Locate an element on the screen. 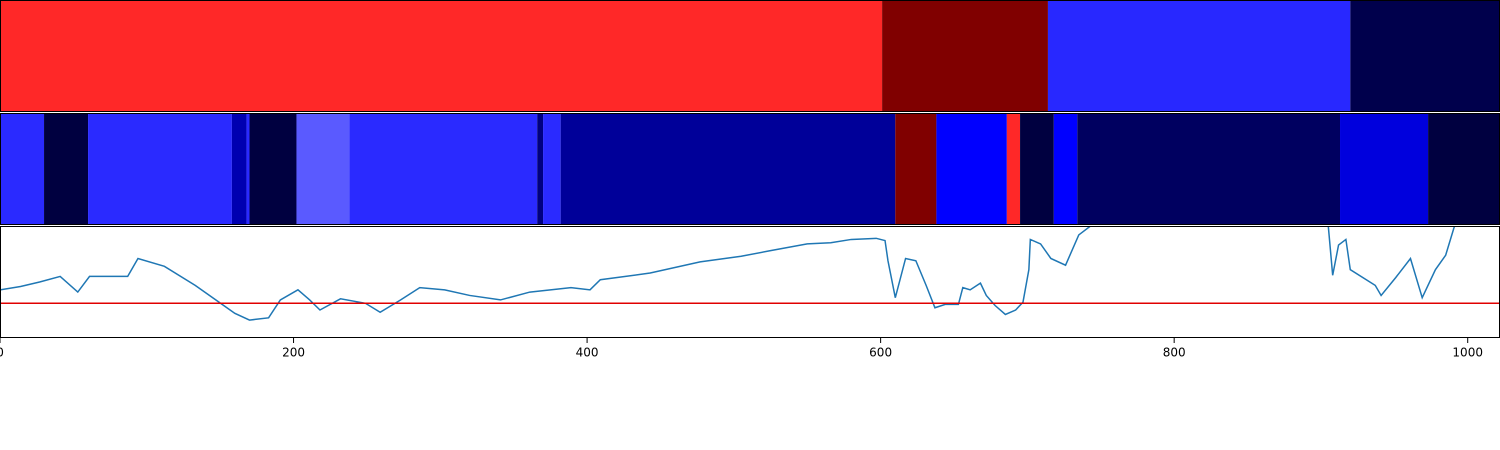 The width and height of the screenshot is (1500, 450). x-tick-label: 0 is located at coordinates (2, 353).